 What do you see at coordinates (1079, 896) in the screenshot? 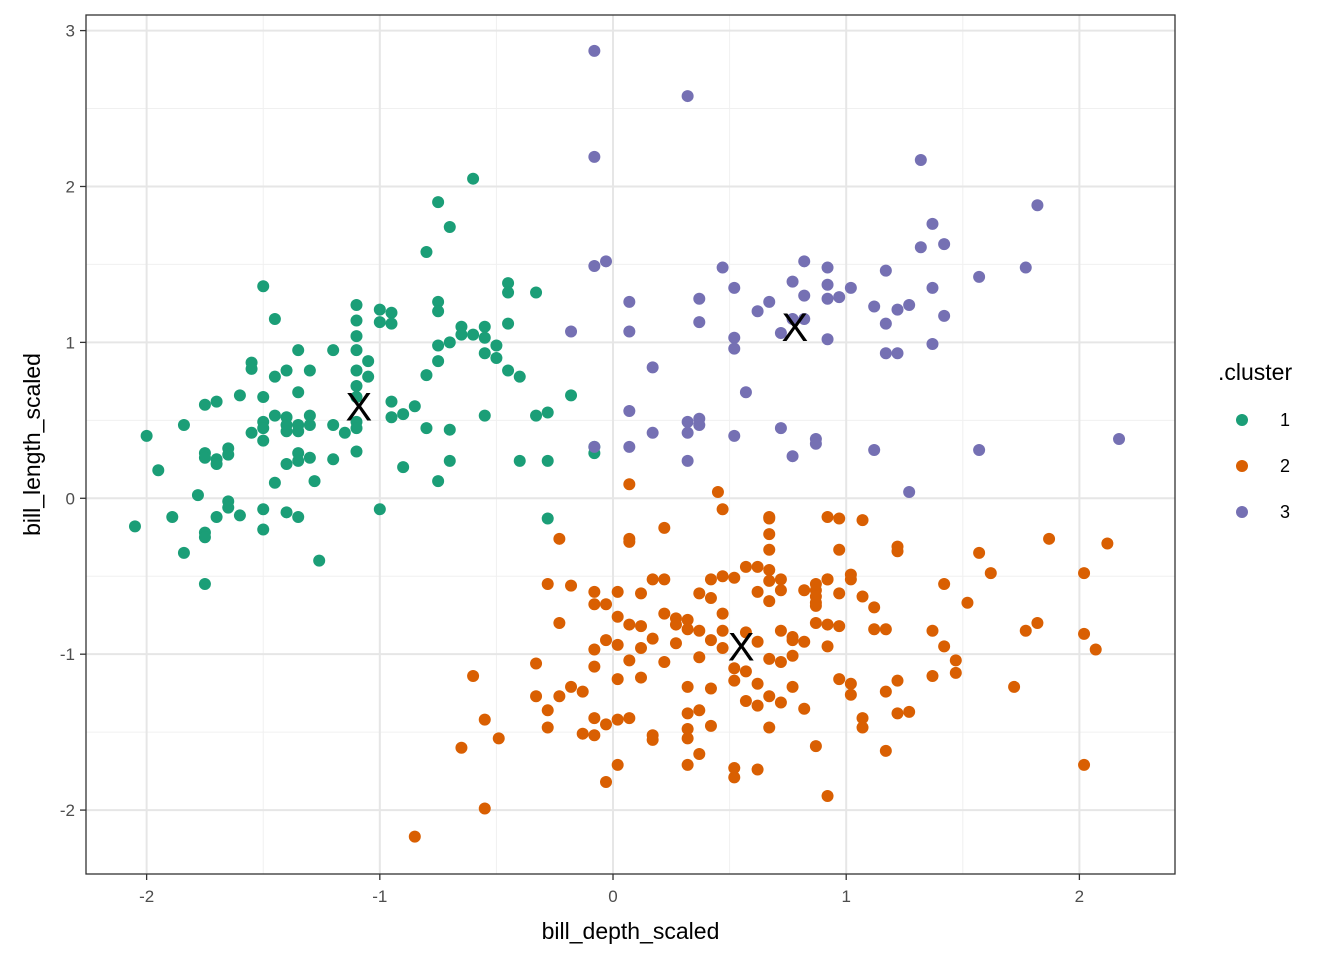
I see `x-tick-label: 2` at bounding box center [1079, 896].